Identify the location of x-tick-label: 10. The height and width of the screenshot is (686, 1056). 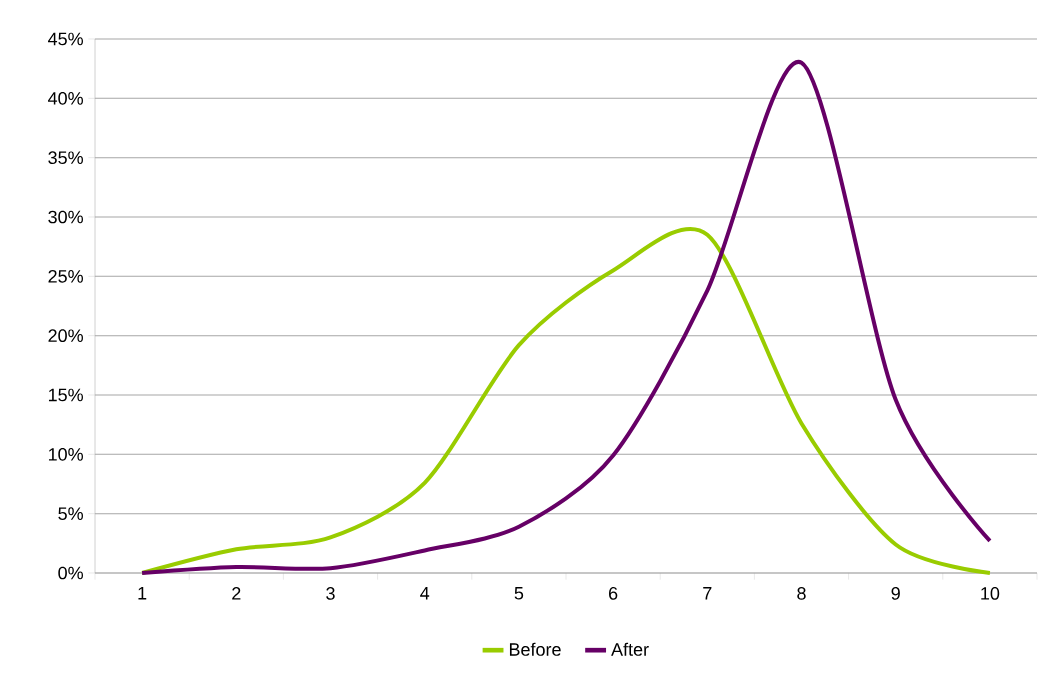
(990, 593).